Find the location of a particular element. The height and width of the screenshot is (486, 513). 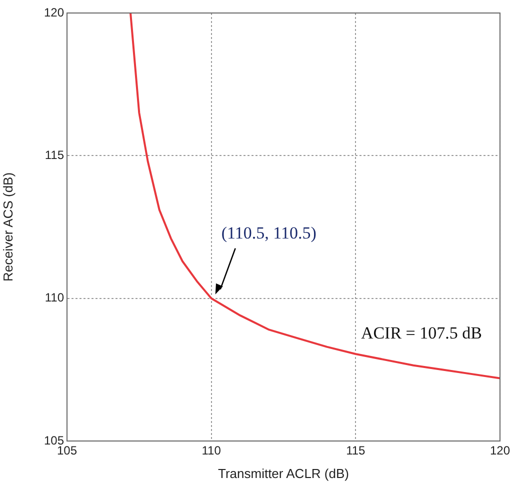

y-tick-label: 110 is located at coordinates (54, 297).